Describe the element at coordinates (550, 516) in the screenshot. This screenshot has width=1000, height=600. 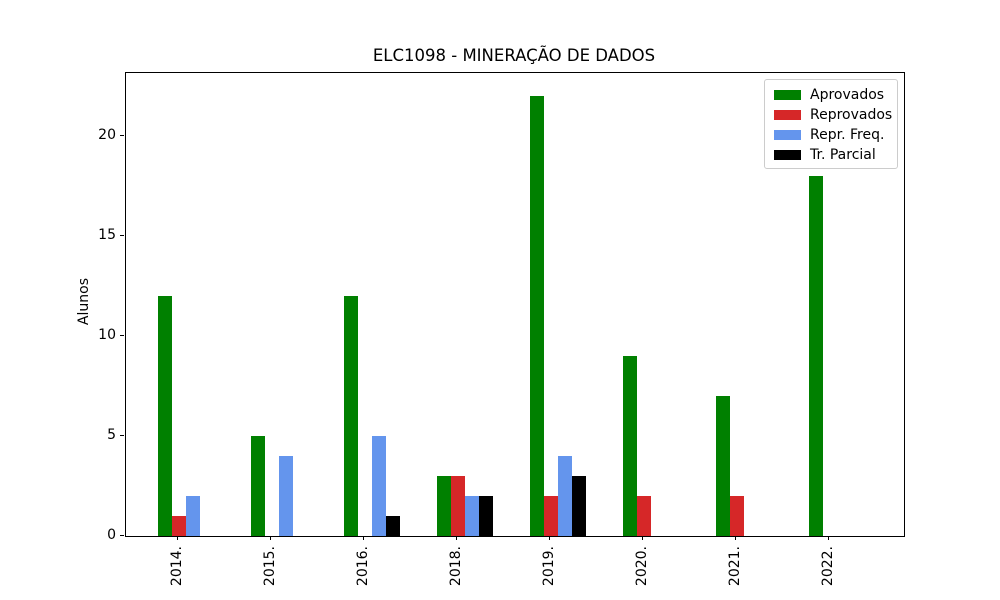
I see `bar-reprovados-2019` at that location.